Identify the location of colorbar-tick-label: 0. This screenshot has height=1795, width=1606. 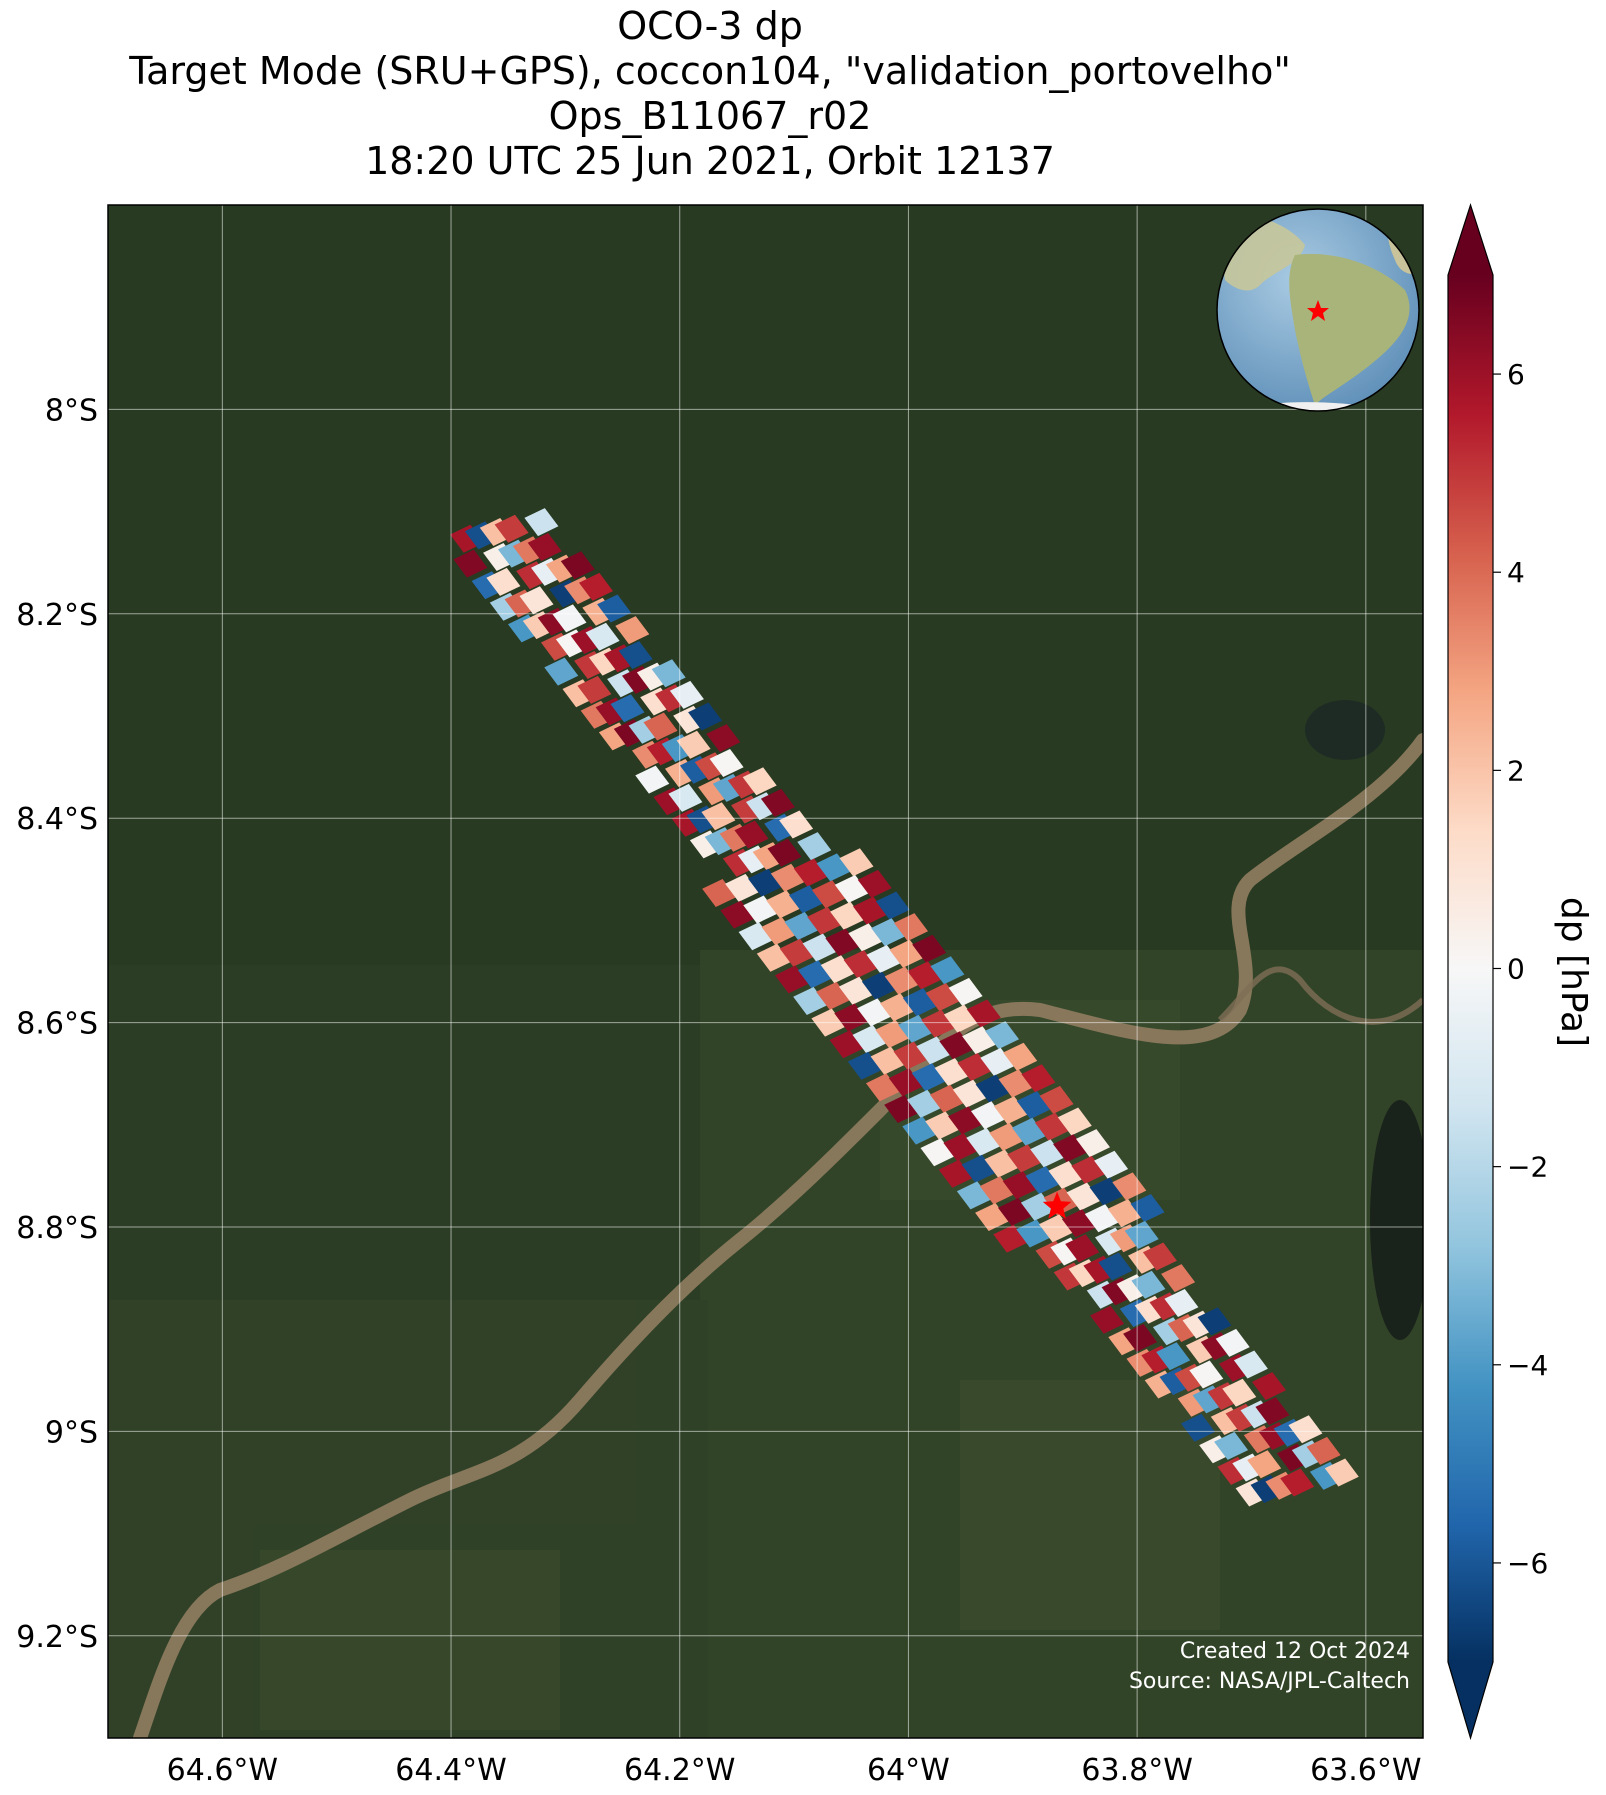
(1516, 969).